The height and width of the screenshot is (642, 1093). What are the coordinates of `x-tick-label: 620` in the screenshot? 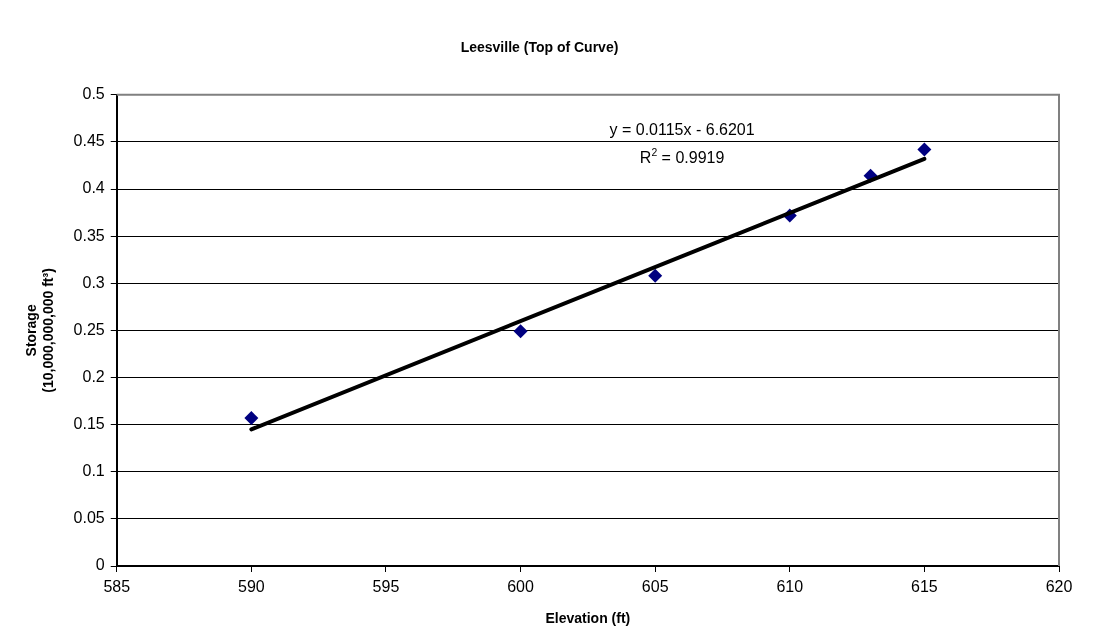 It's located at (1059, 587).